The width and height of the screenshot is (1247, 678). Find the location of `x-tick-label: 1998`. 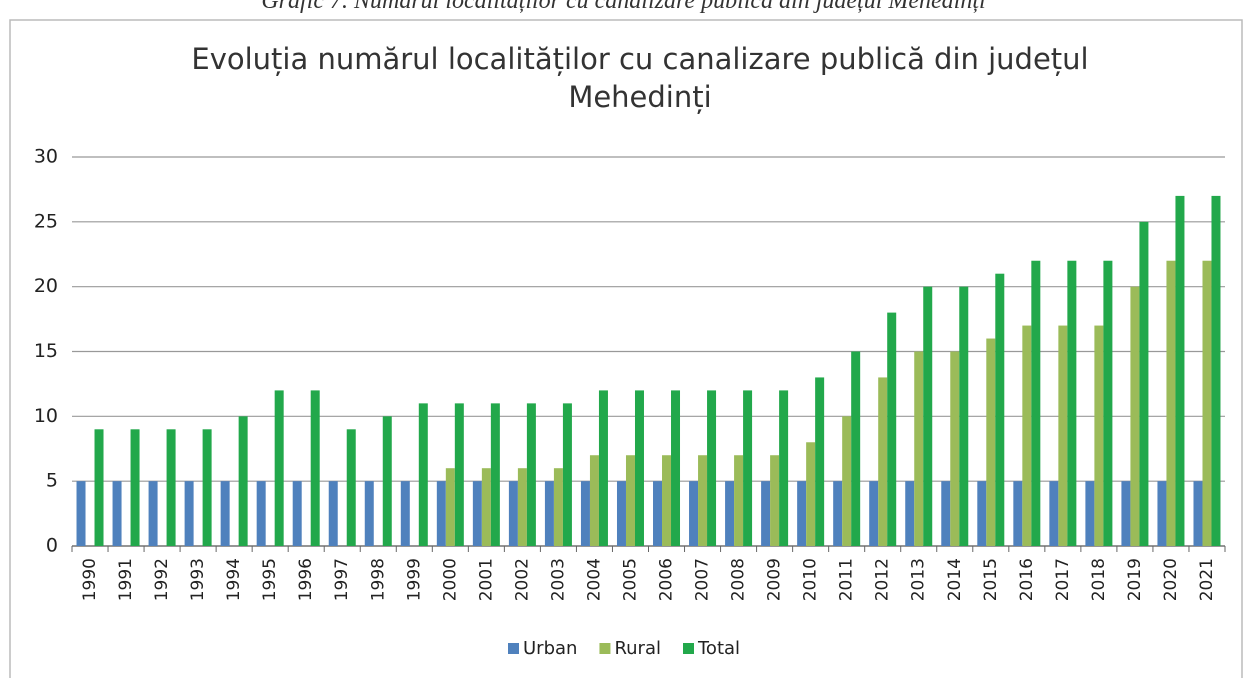

x-tick-label: 1998 is located at coordinates (378, 579).